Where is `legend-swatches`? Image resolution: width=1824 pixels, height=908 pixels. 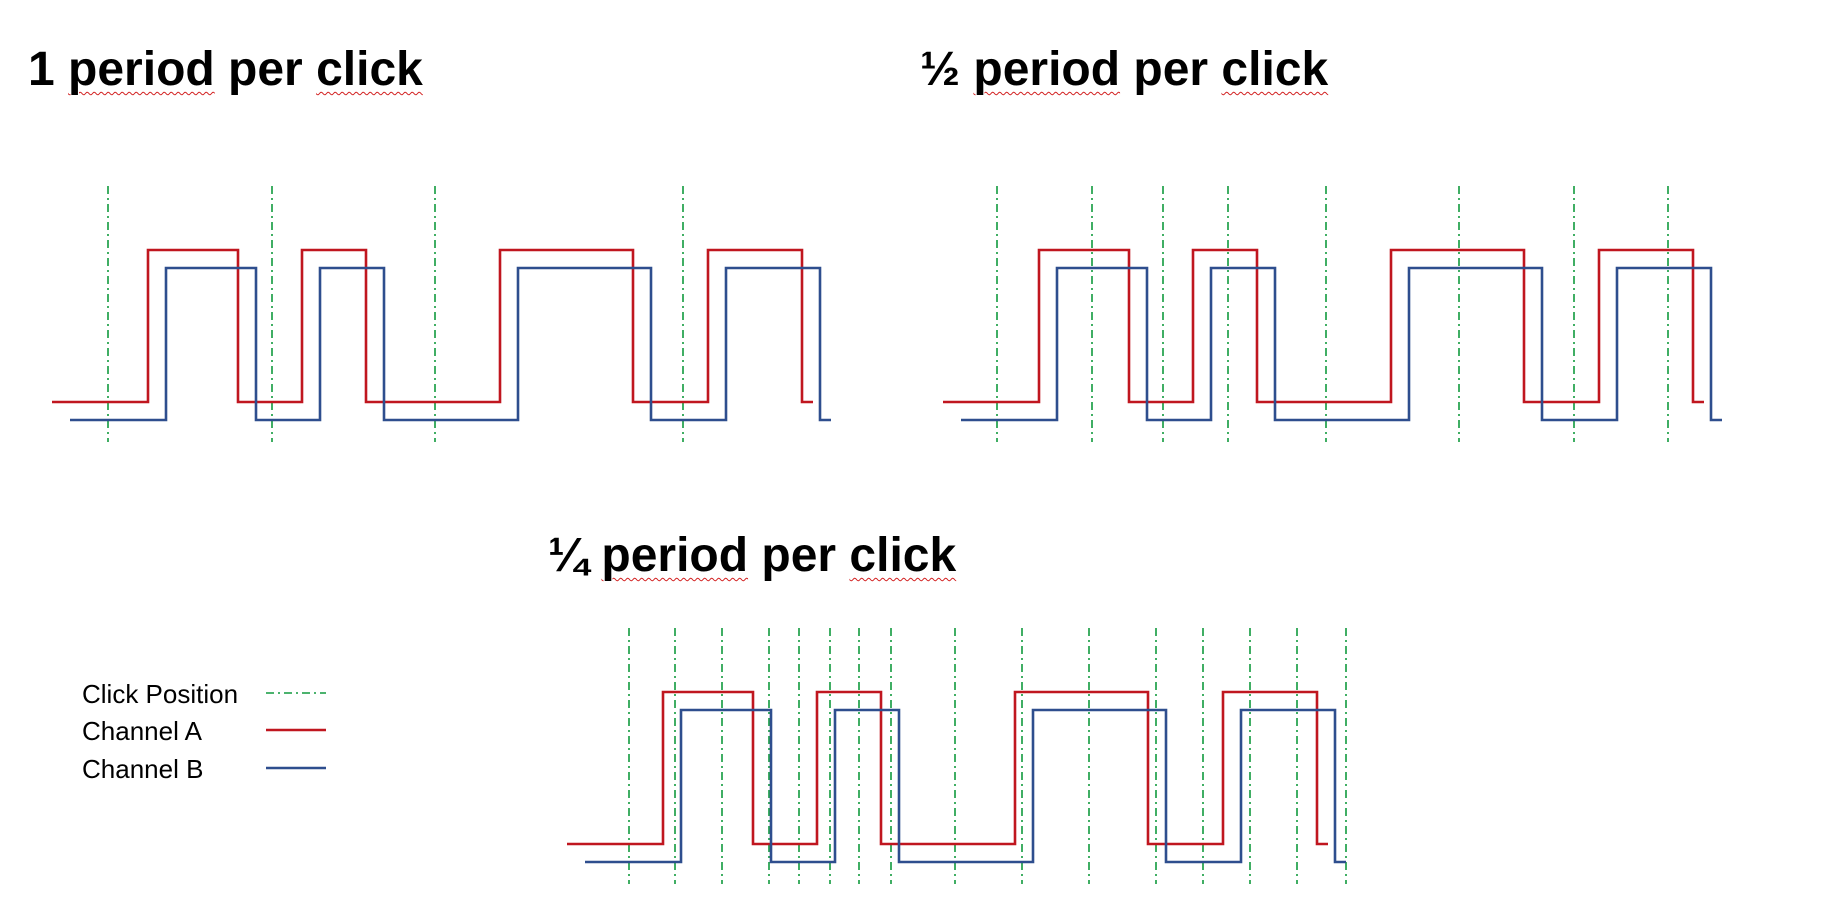
legend-swatches is located at coordinates (296, 731).